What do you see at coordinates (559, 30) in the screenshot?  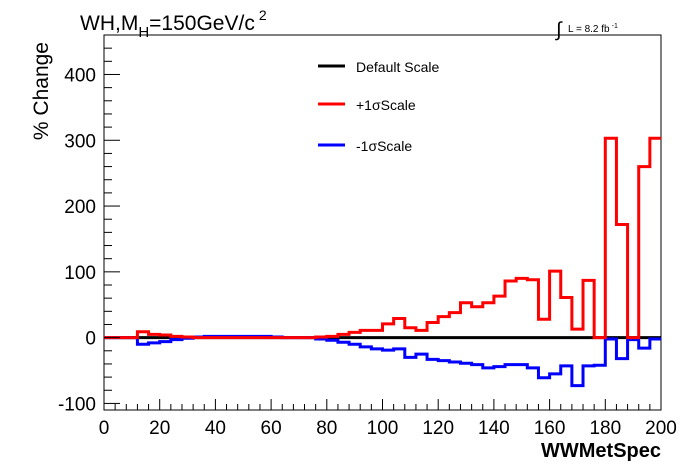 I see `integral-sign: ∫` at bounding box center [559, 30].